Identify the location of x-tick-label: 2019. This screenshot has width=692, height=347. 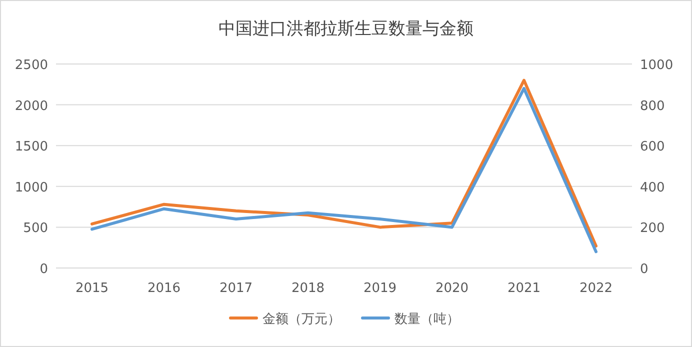
(380, 288).